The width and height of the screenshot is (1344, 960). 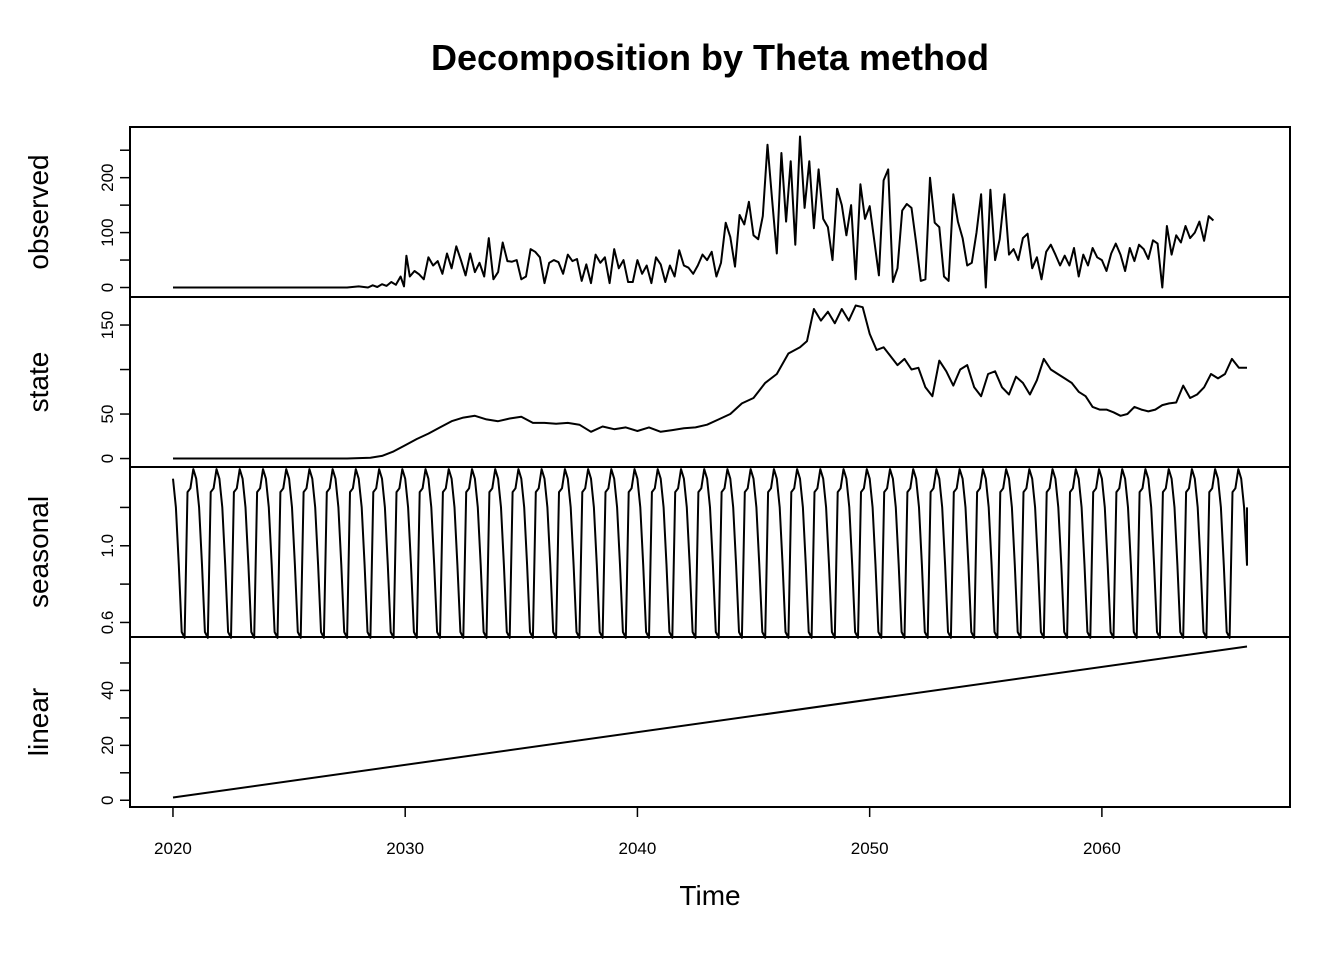 I want to click on state-ytick-label: 150, so click(x=107, y=325).